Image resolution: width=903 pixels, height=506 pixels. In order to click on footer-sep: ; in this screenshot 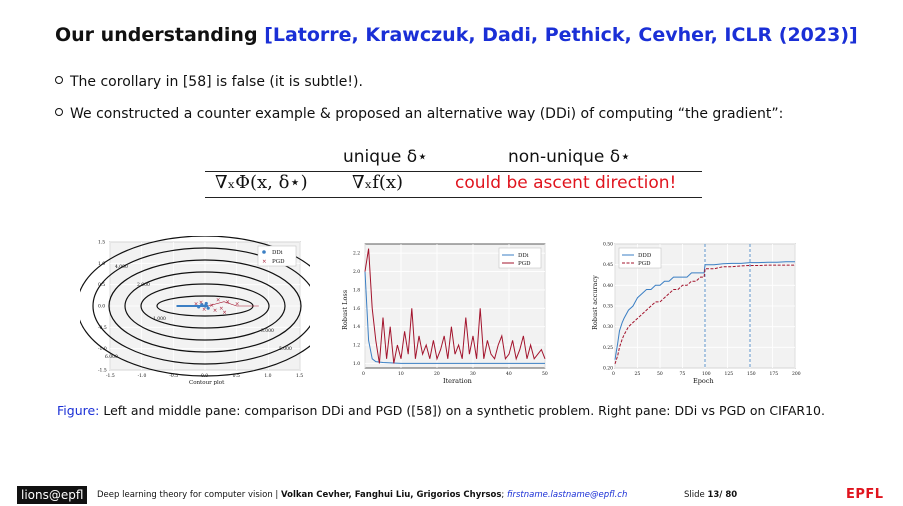, I will do `click(504, 495)`.